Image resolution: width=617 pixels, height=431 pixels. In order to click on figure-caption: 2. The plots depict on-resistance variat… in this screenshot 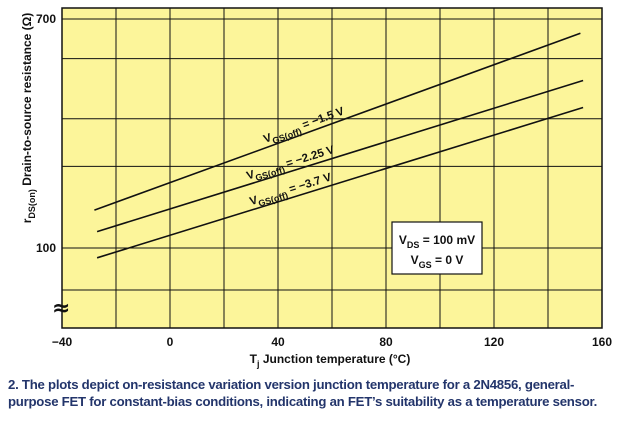, I will do `click(303, 393)`.